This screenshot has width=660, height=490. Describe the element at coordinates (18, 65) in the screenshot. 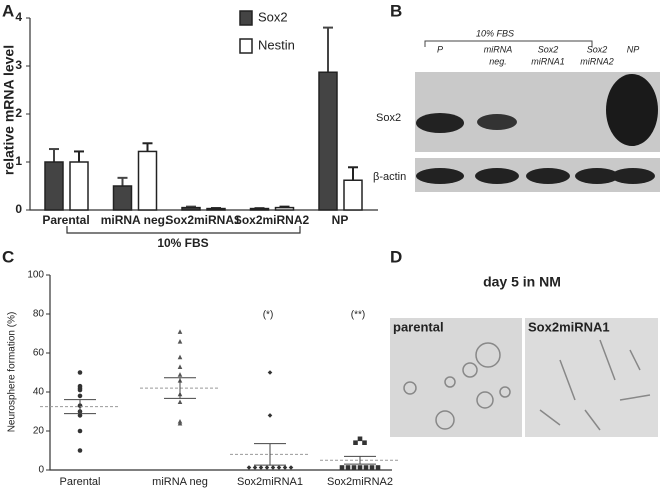

I see `y-tick-label: 3` at that location.